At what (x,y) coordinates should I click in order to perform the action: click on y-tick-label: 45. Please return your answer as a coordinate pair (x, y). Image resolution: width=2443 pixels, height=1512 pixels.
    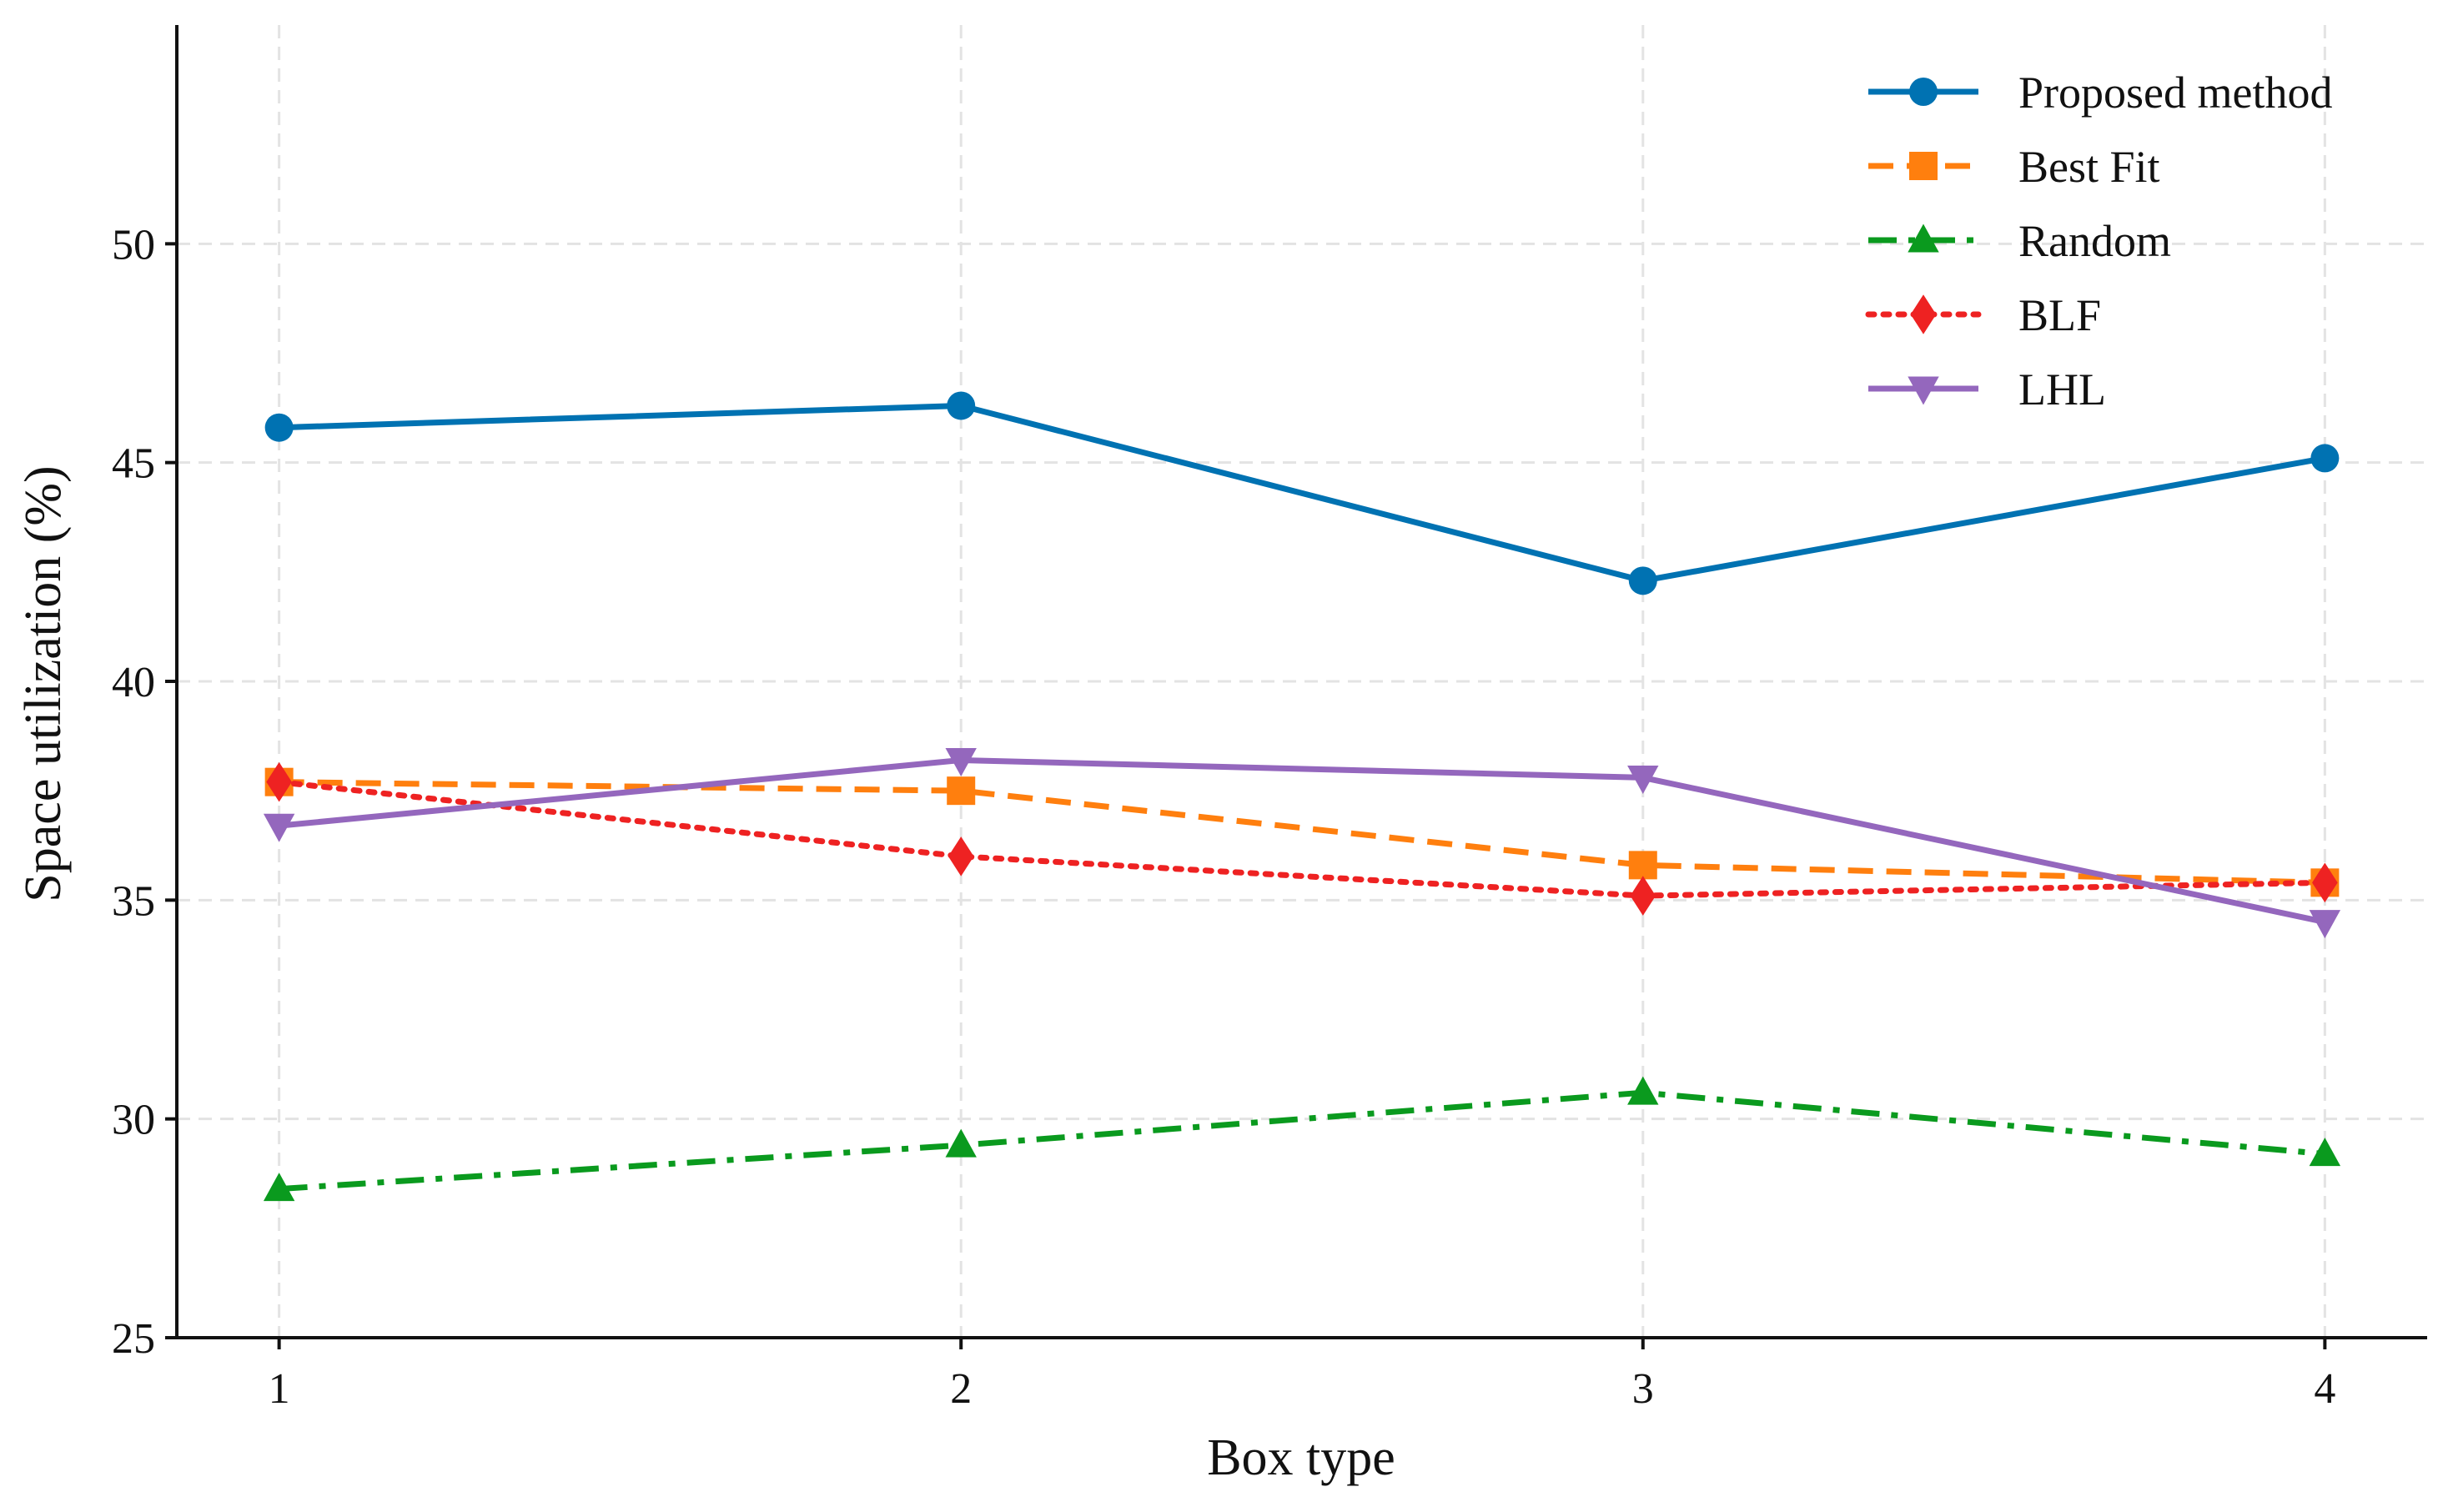
    Looking at the image, I should click on (133, 464).